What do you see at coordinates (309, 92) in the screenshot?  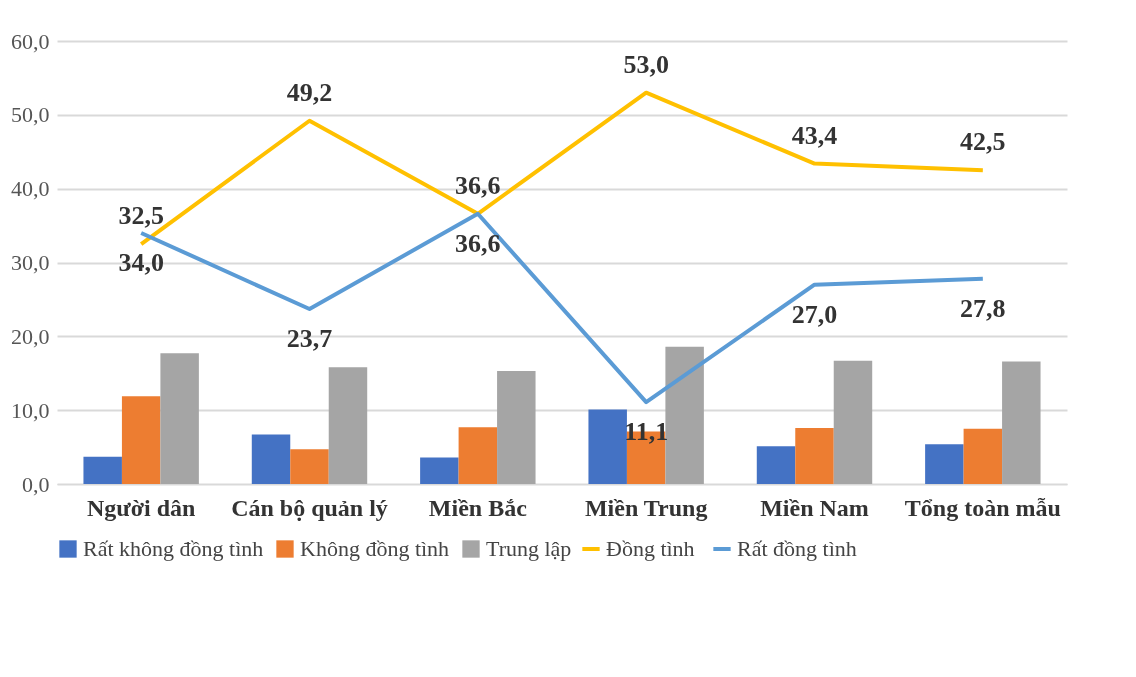 I see `data-label: 49,2` at bounding box center [309, 92].